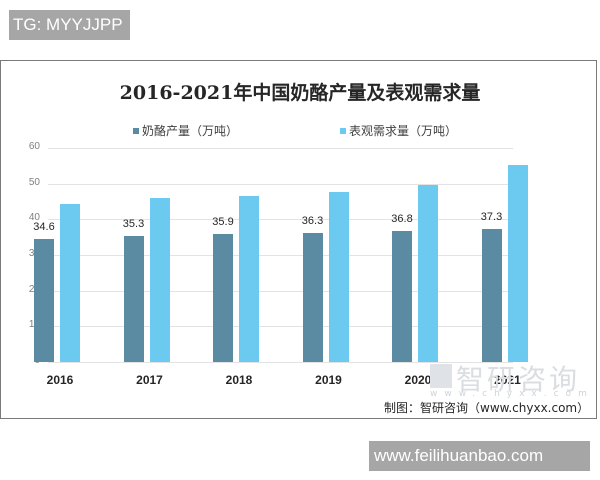  I want to click on legend-item-demand: 表观需求量（万吨）, so click(398, 130).